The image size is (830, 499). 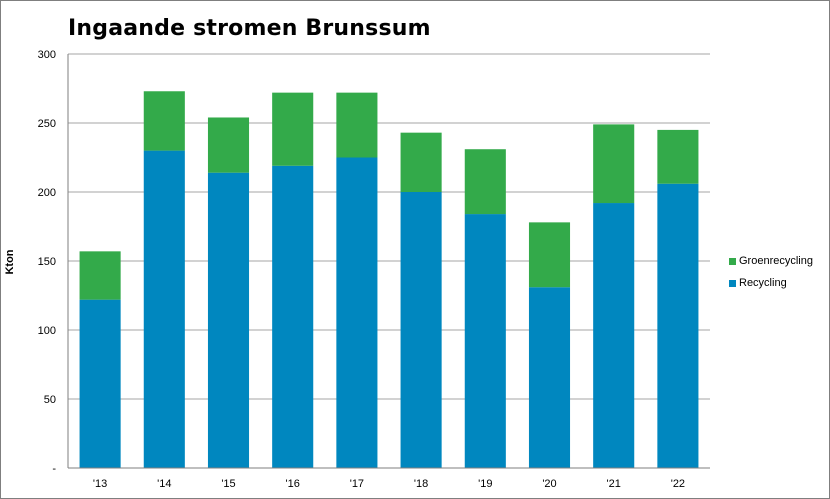 I want to click on legend-label-groenrecycling: Groenrecycling, so click(x=776, y=261).